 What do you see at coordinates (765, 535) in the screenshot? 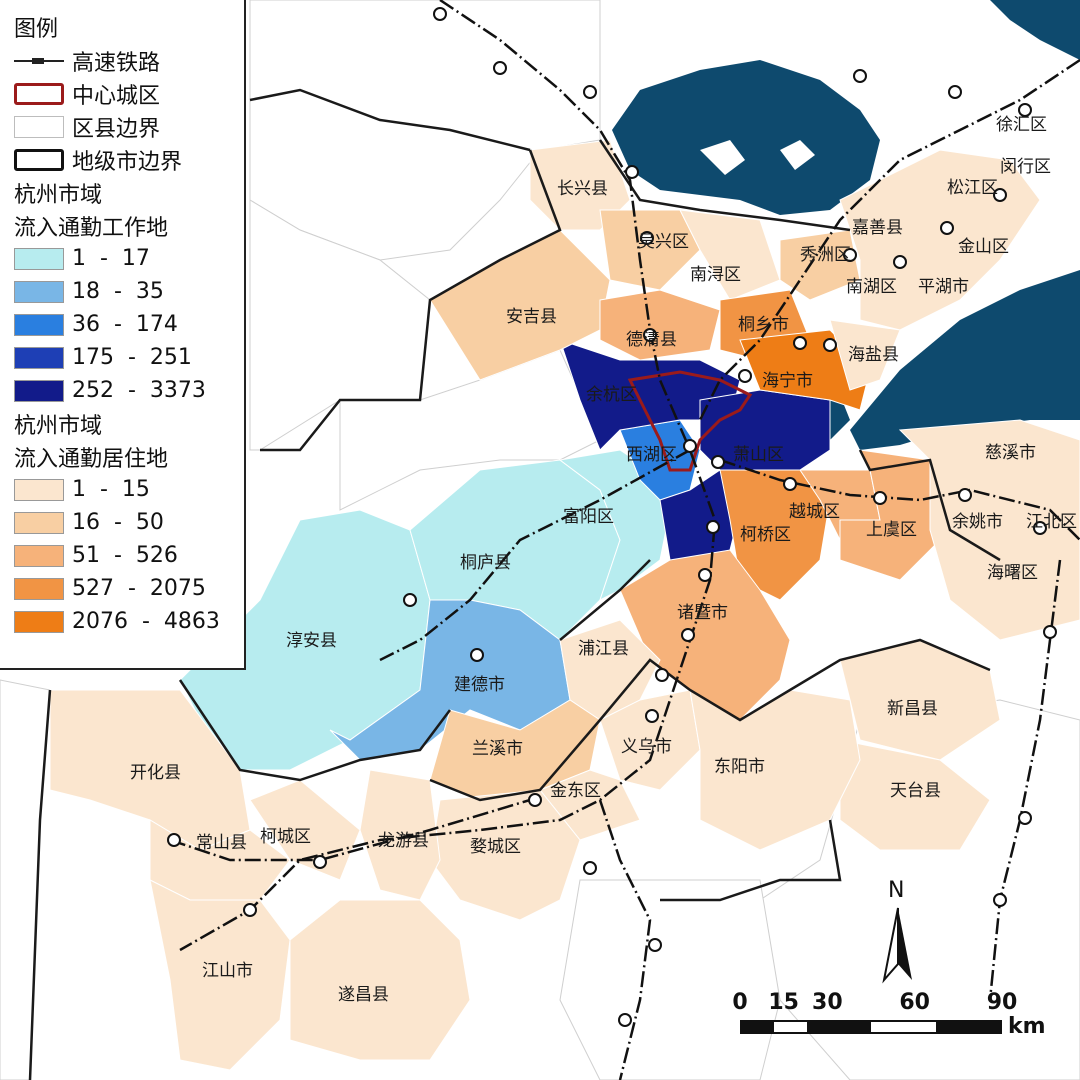
I see `label-keqiao: 柯桥区` at bounding box center [765, 535].